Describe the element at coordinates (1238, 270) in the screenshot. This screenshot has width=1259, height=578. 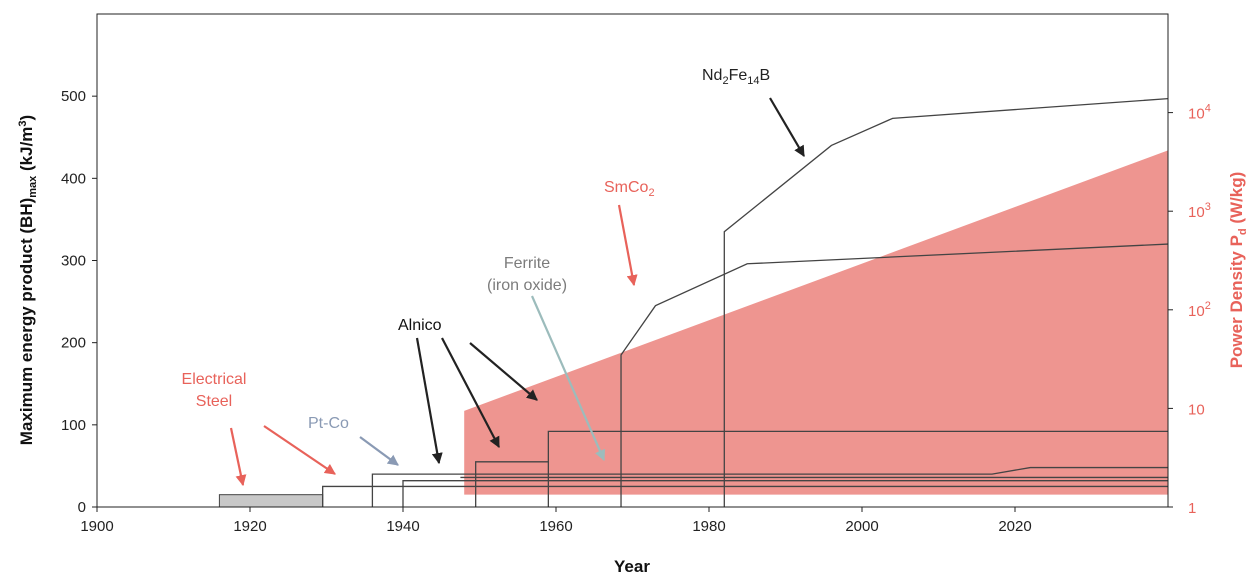
I see `y2-axis-title: Power Density Pd (W/kg)` at that location.